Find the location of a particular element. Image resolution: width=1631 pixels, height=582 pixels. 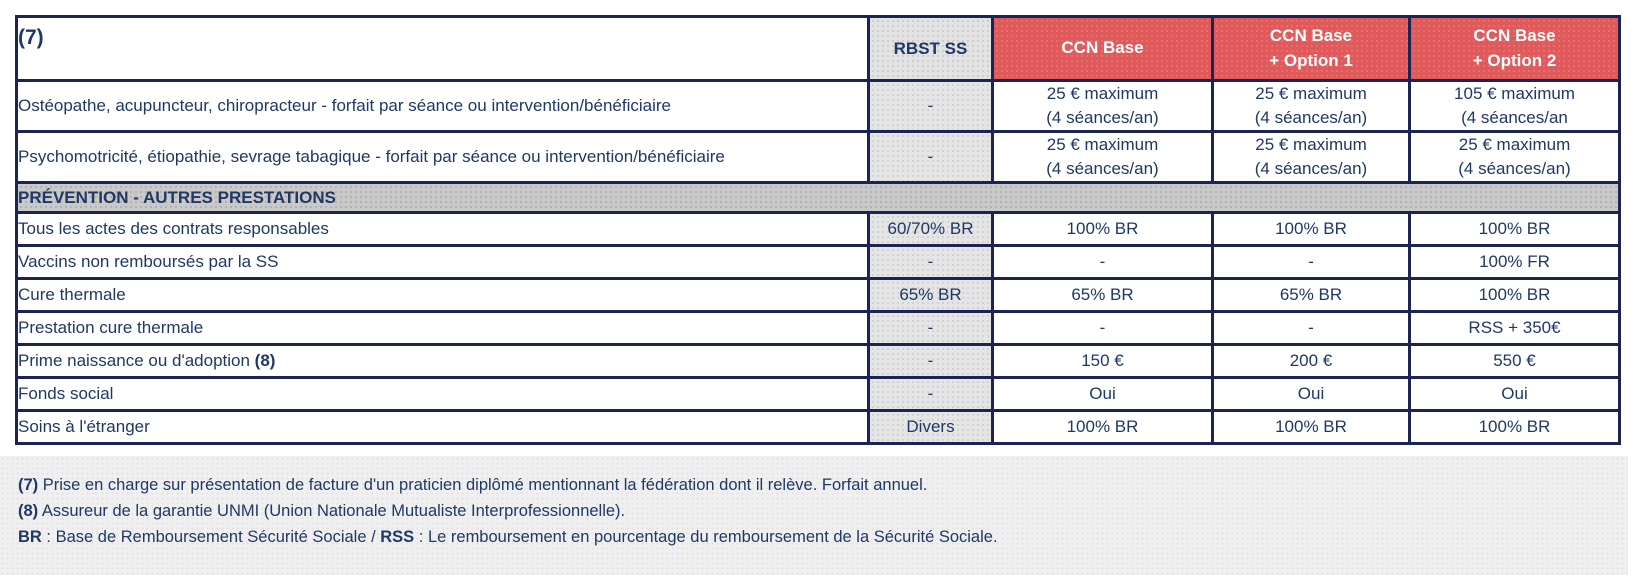

value-cell: RSS + 350€ is located at coordinates (1514, 328).